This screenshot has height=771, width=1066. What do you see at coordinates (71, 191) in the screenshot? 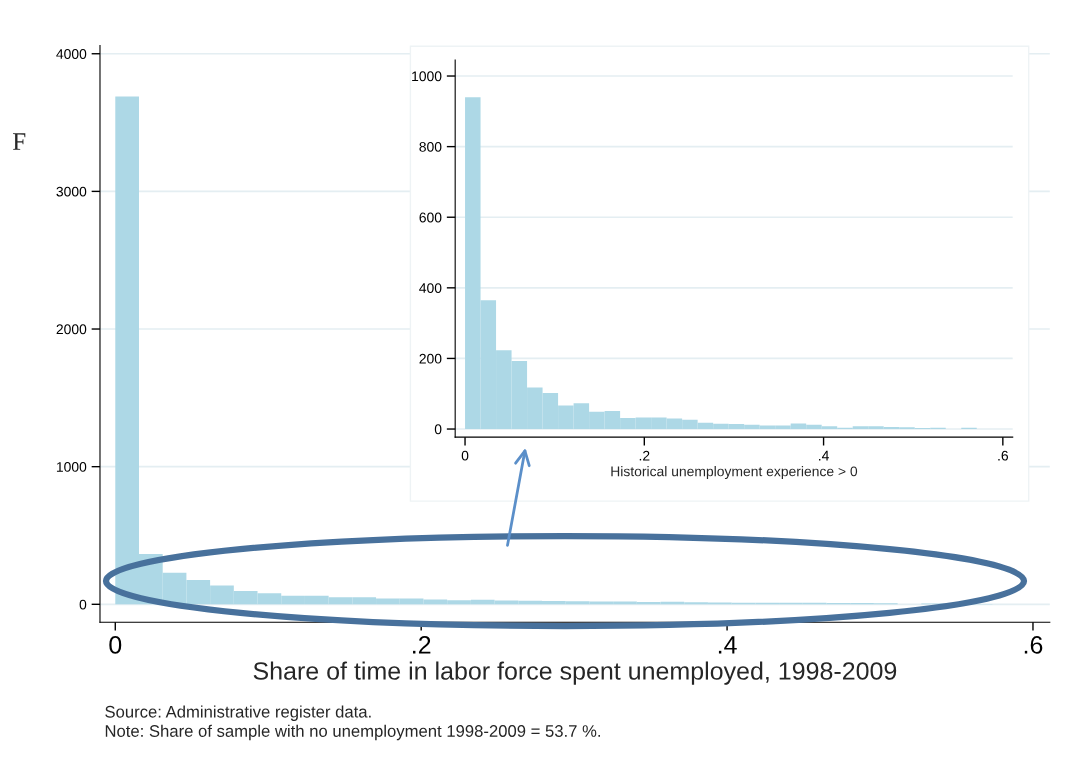
I see `y-tick-label: 3000` at bounding box center [71, 191].